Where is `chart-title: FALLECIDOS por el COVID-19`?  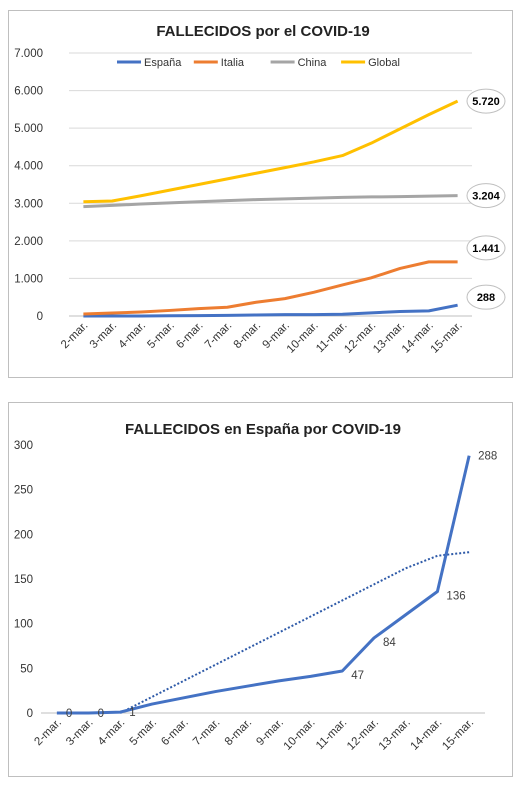 chart-title: FALLECIDOS por el COVID-19 is located at coordinates (262, 31).